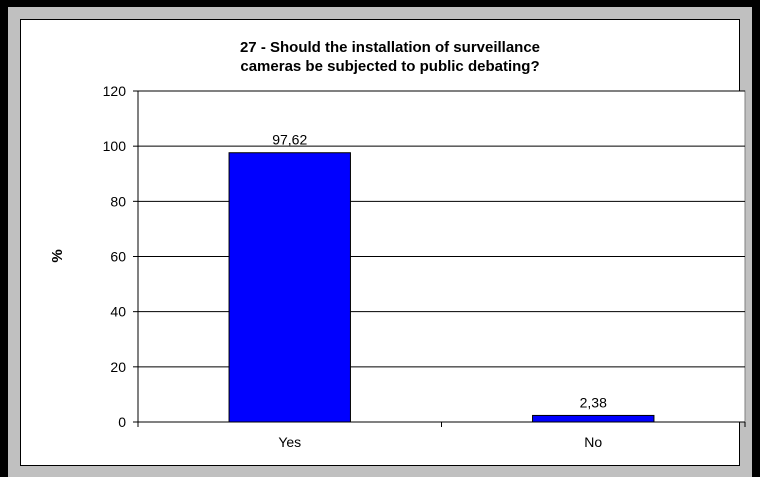 The height and width of the screenshot is (477, 760). I want to click on y-tick-label-80: 80, so click(118, 201).